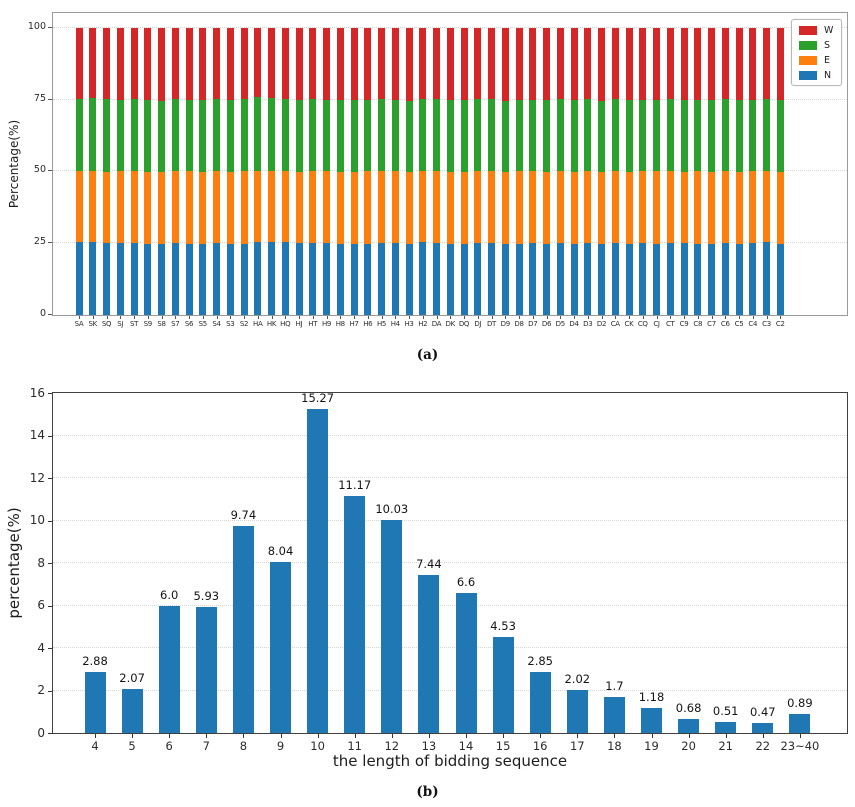 The height and width of the screenshot is (807, 855). I want to click on x-tick-label: SQ, so click(106, 324).